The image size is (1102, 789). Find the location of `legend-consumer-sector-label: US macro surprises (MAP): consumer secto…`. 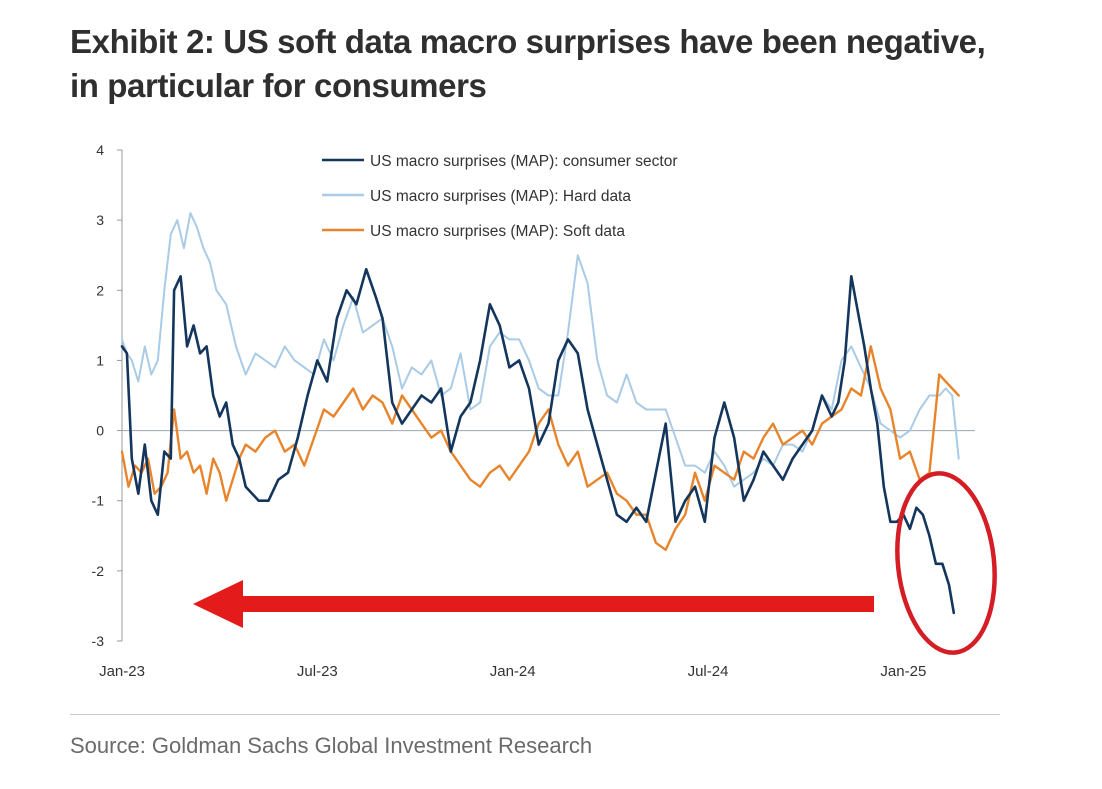

legend-consumer-sector-label: US macro surprises (MAP): consumer secto… is located at coordinates (524, 161).